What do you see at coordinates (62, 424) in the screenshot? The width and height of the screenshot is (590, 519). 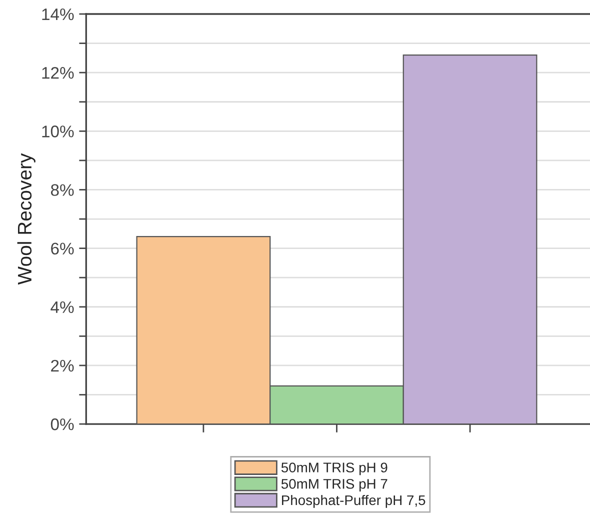 I see `y-tick-label: 0%` at bounding box center [62, 424].